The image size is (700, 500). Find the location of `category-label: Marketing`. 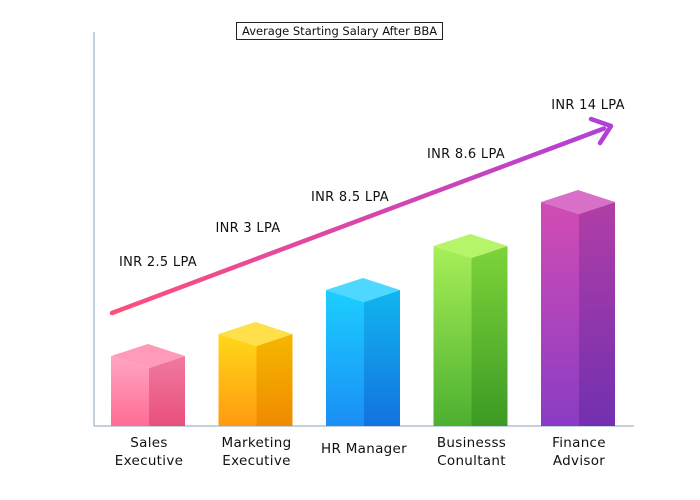

category-label: Marketing is located at coordinates (257, 443).